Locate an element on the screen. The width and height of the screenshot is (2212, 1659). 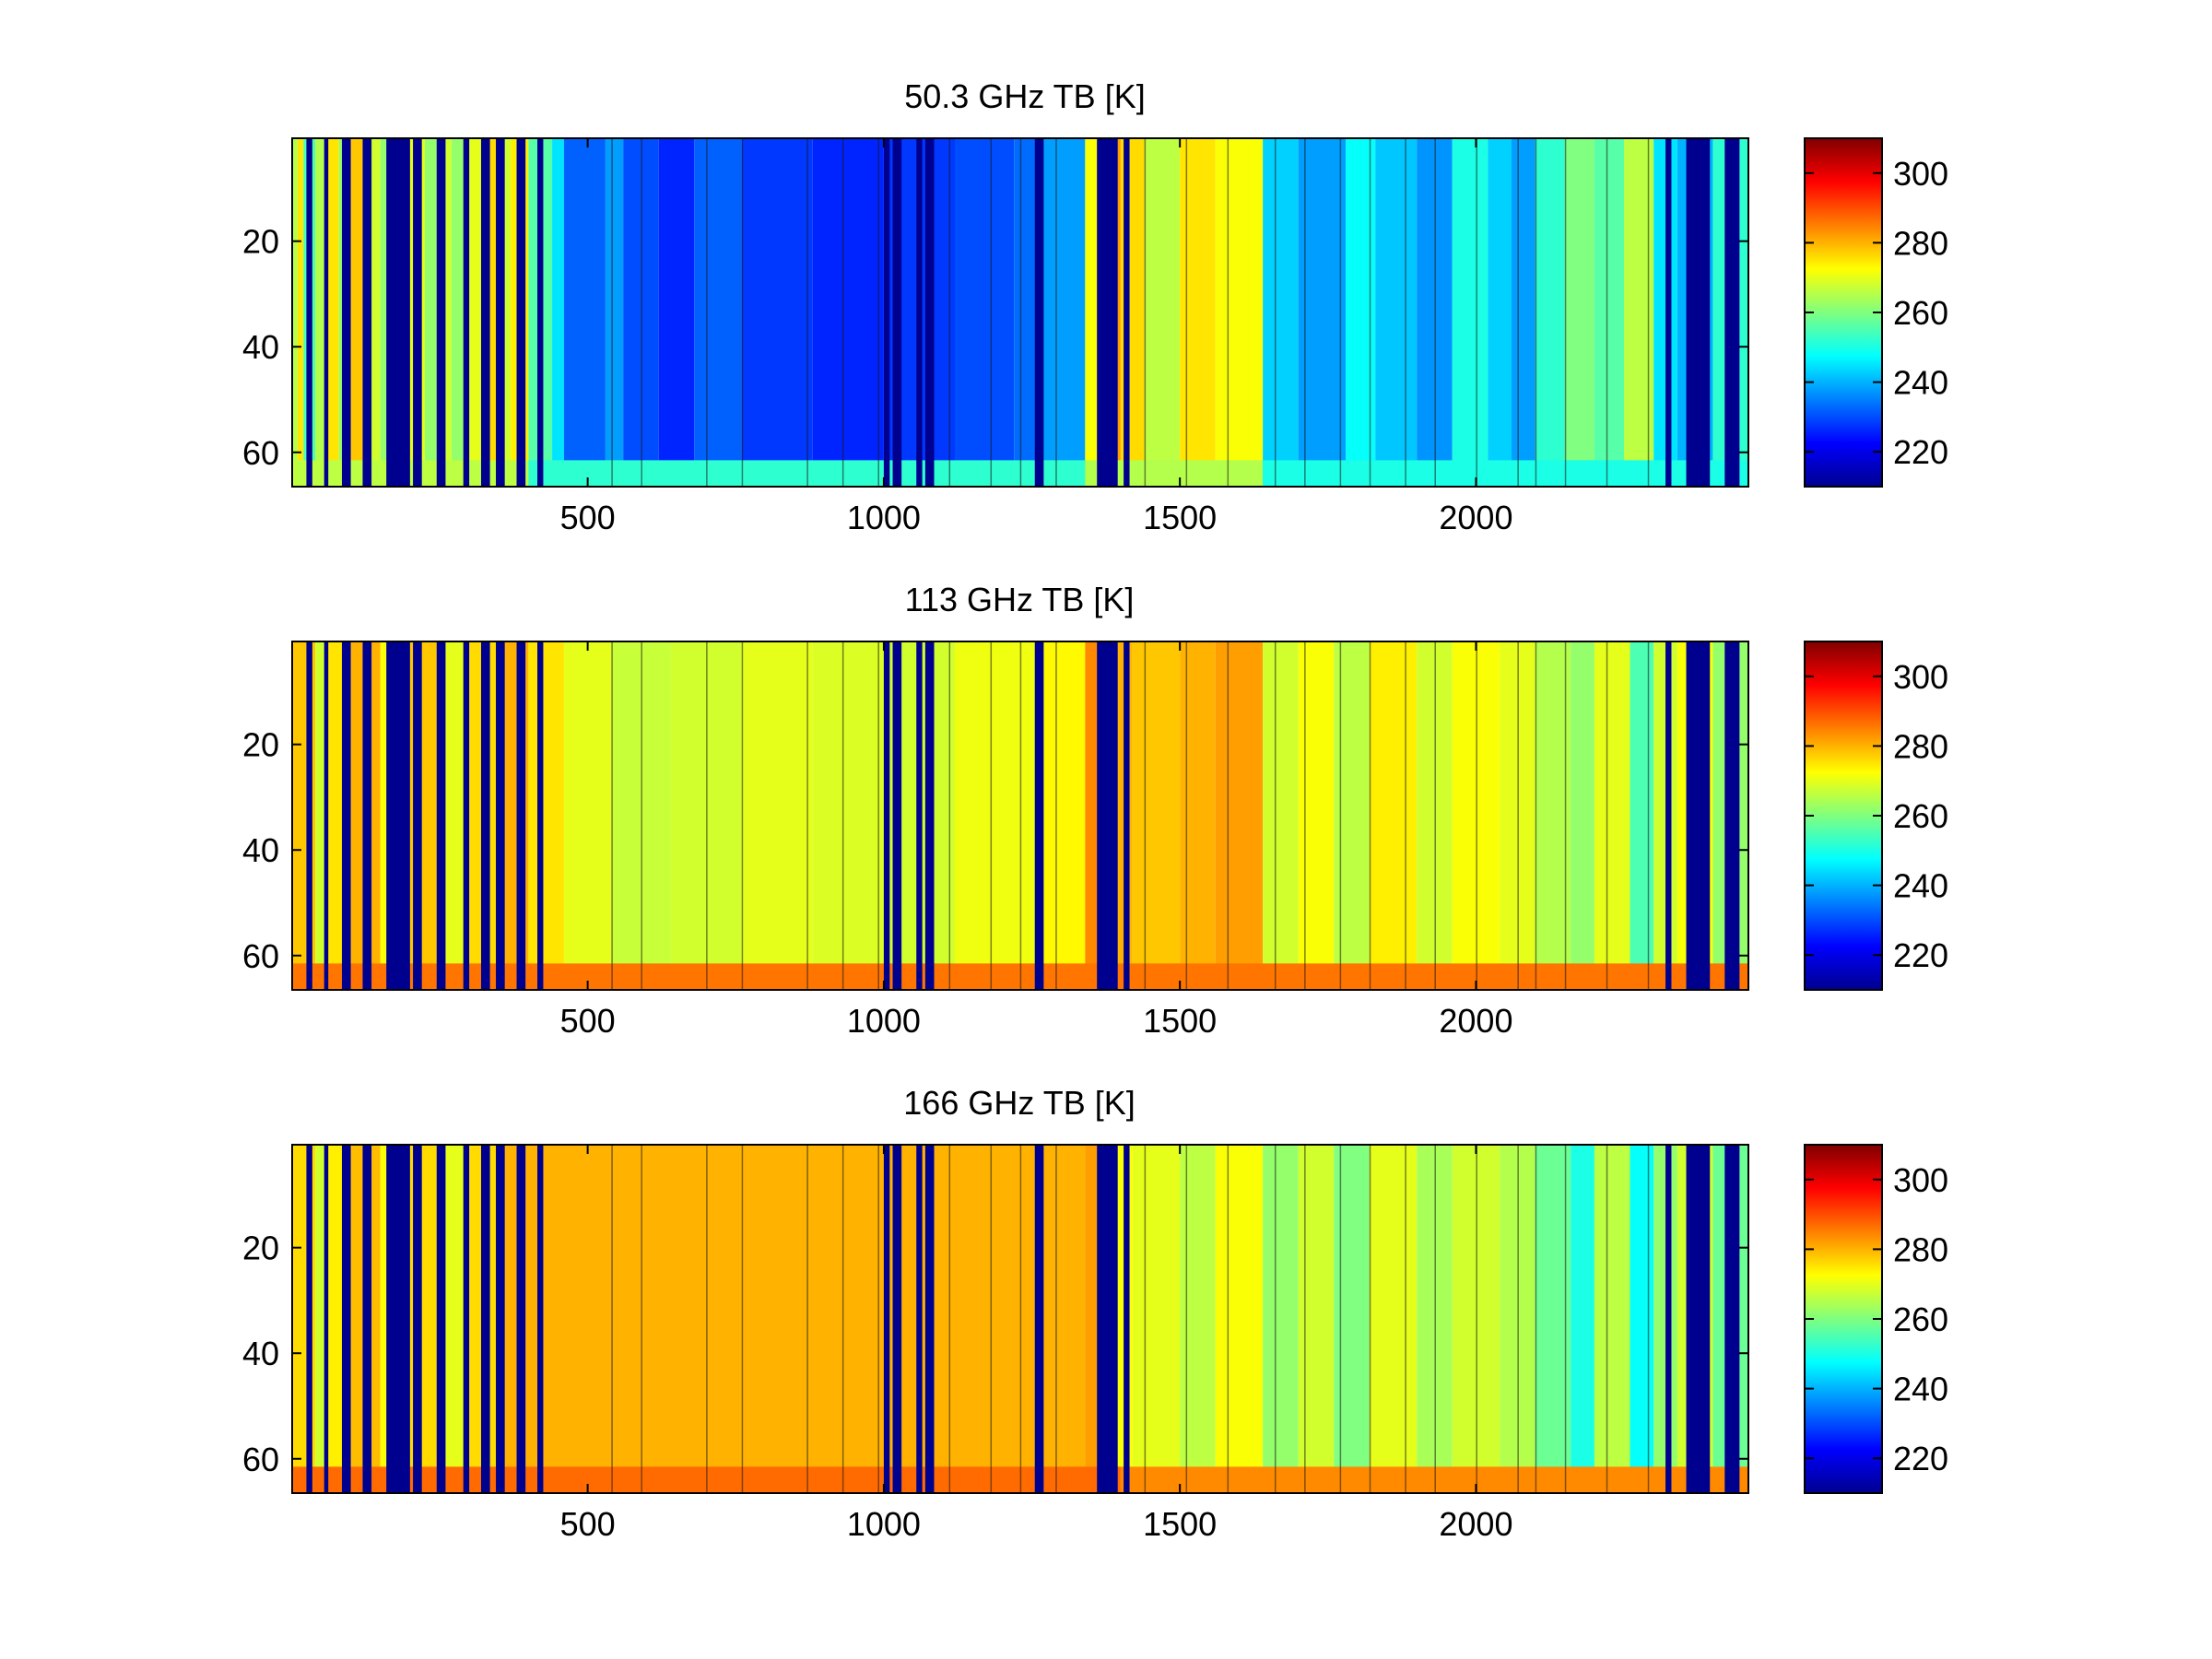
panel-3-ytick-20: 20 is located at coordinates (260, 1248).